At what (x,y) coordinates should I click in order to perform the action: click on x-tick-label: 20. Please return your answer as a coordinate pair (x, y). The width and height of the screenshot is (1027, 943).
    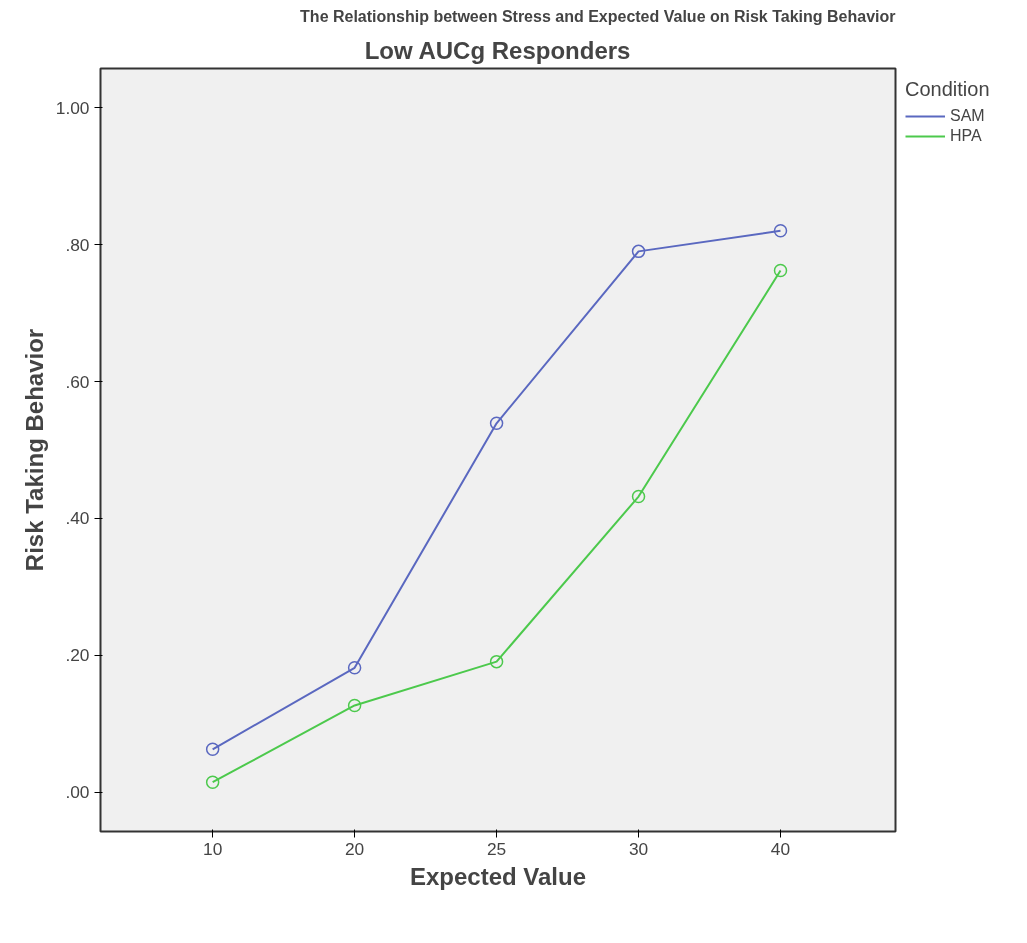
    Looking at the image, I should click on (354, 848).